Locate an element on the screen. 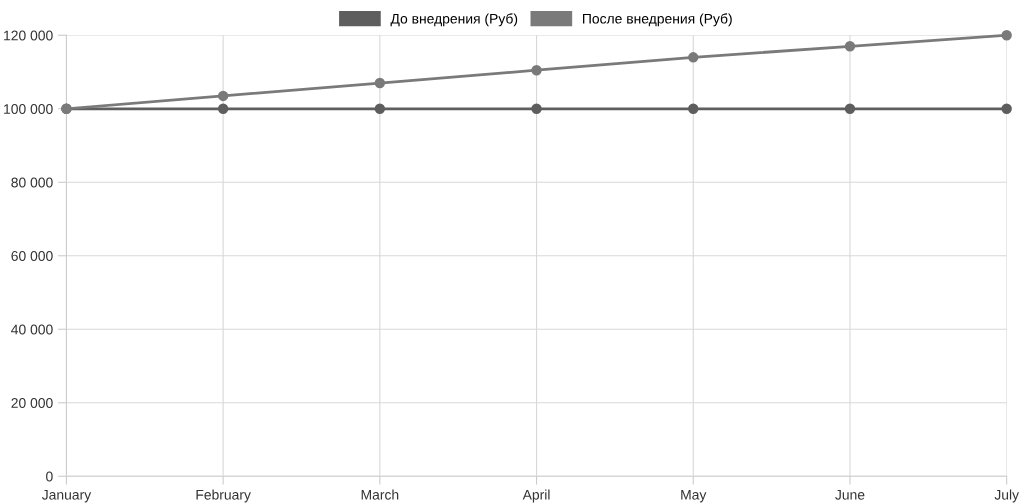 The width and height of the screenshot is (1022, 504). x-tick-label: February is located at coordinates (223, 496).